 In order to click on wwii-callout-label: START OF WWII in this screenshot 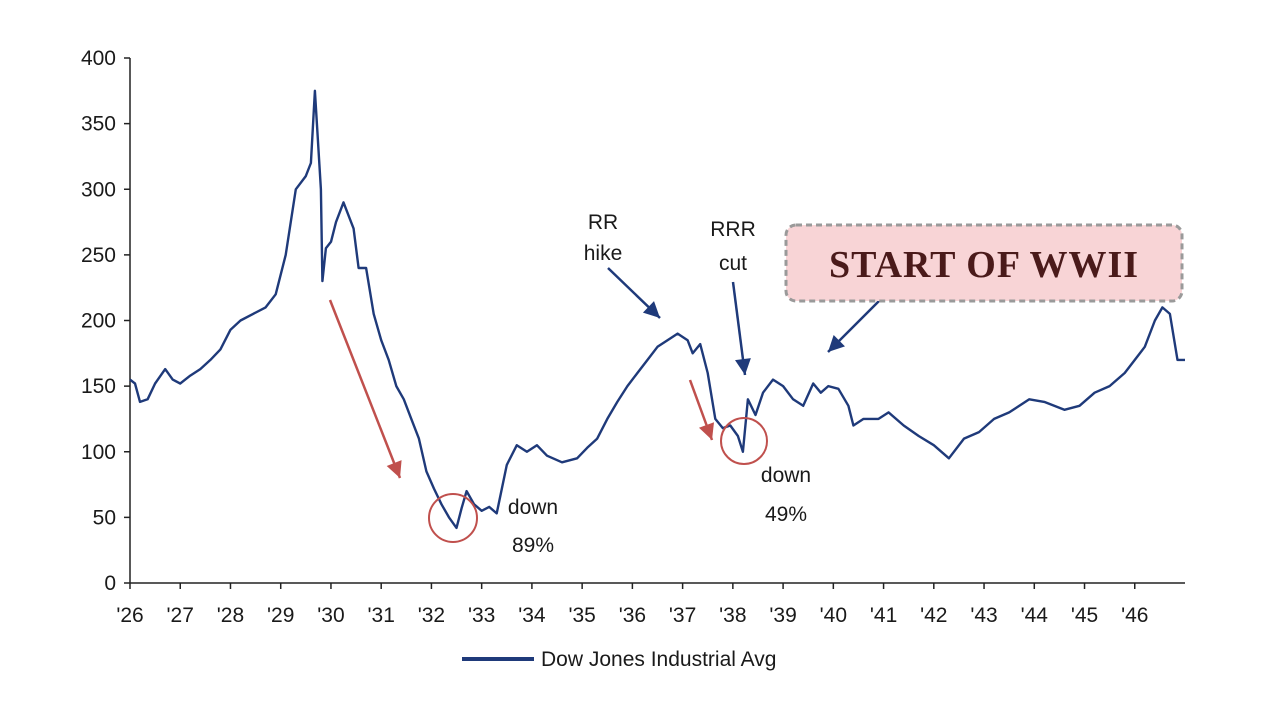, I will do `click(984, 265)`.